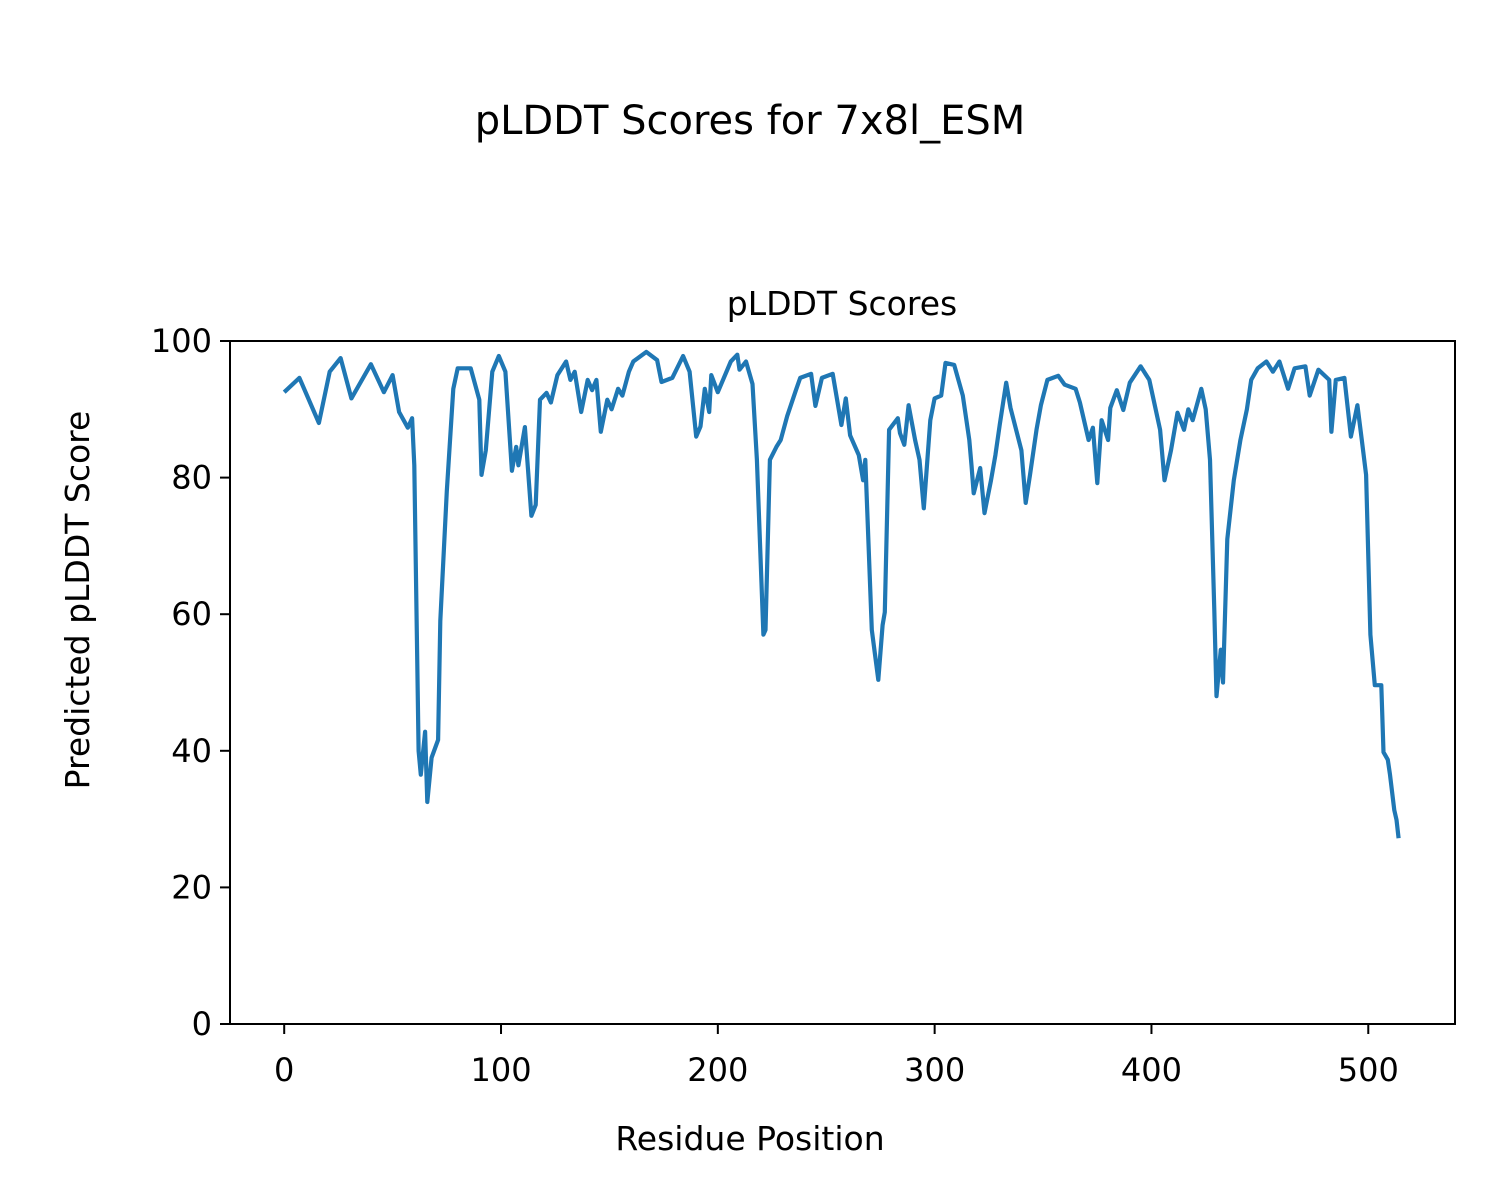 The width and height of the screenshot is (1500, 1200). What do you see at coordinates (191, 751) in the screenshot?
I see `y-tick-label: 40` at bounding box center [191, 751].